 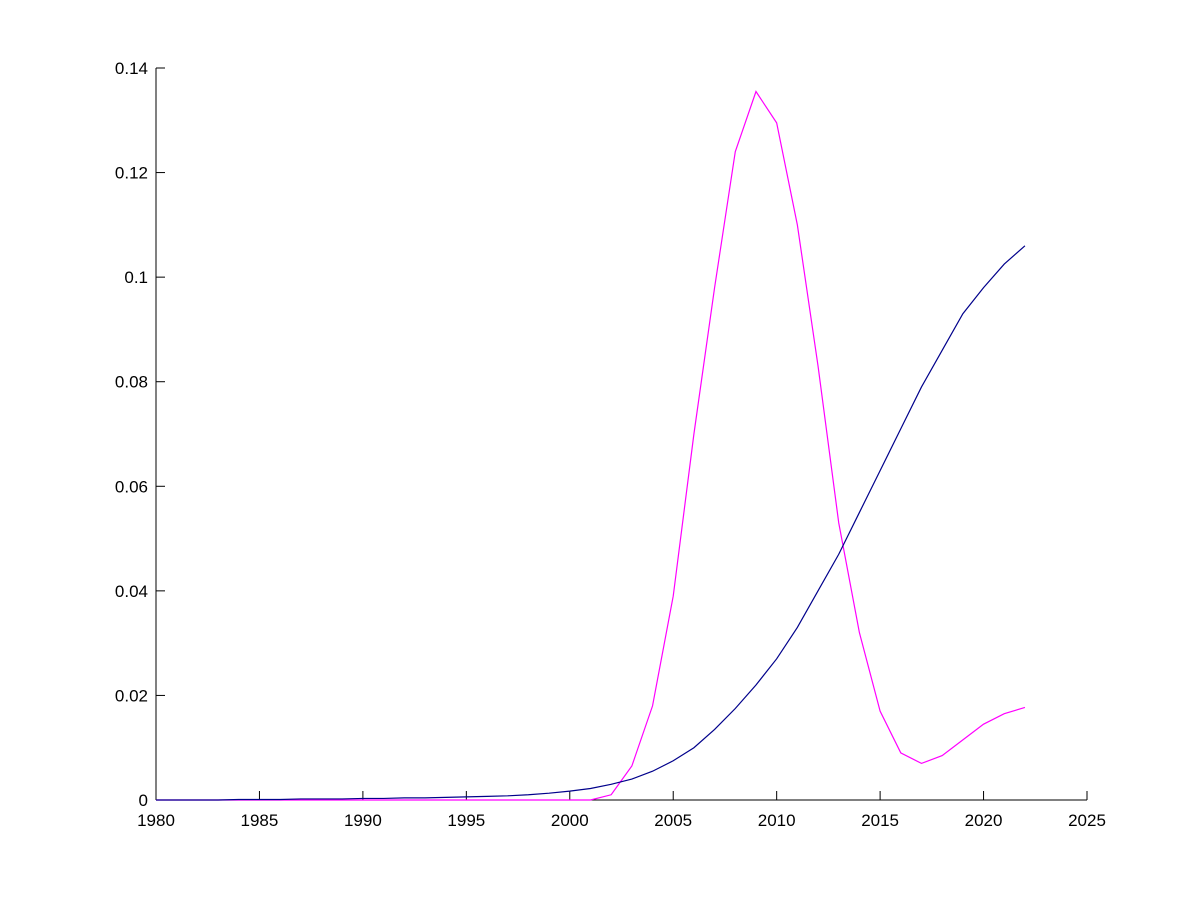 What do you see at coordinates (131, 695) in the screenshot?
I see `y-tick-label: 0.02` at bounding box center [131, 695].